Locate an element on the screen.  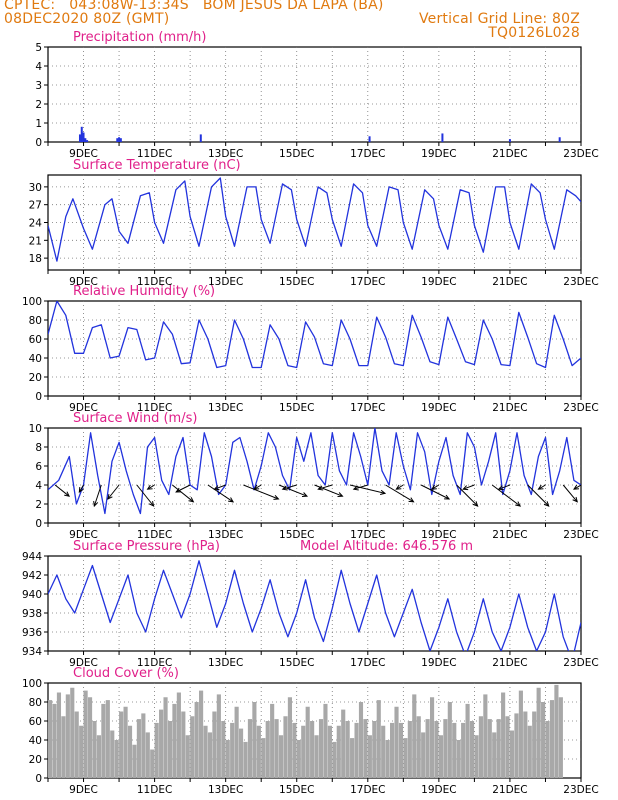
y-tick-label: 5 is located at coordinates (38, 48).